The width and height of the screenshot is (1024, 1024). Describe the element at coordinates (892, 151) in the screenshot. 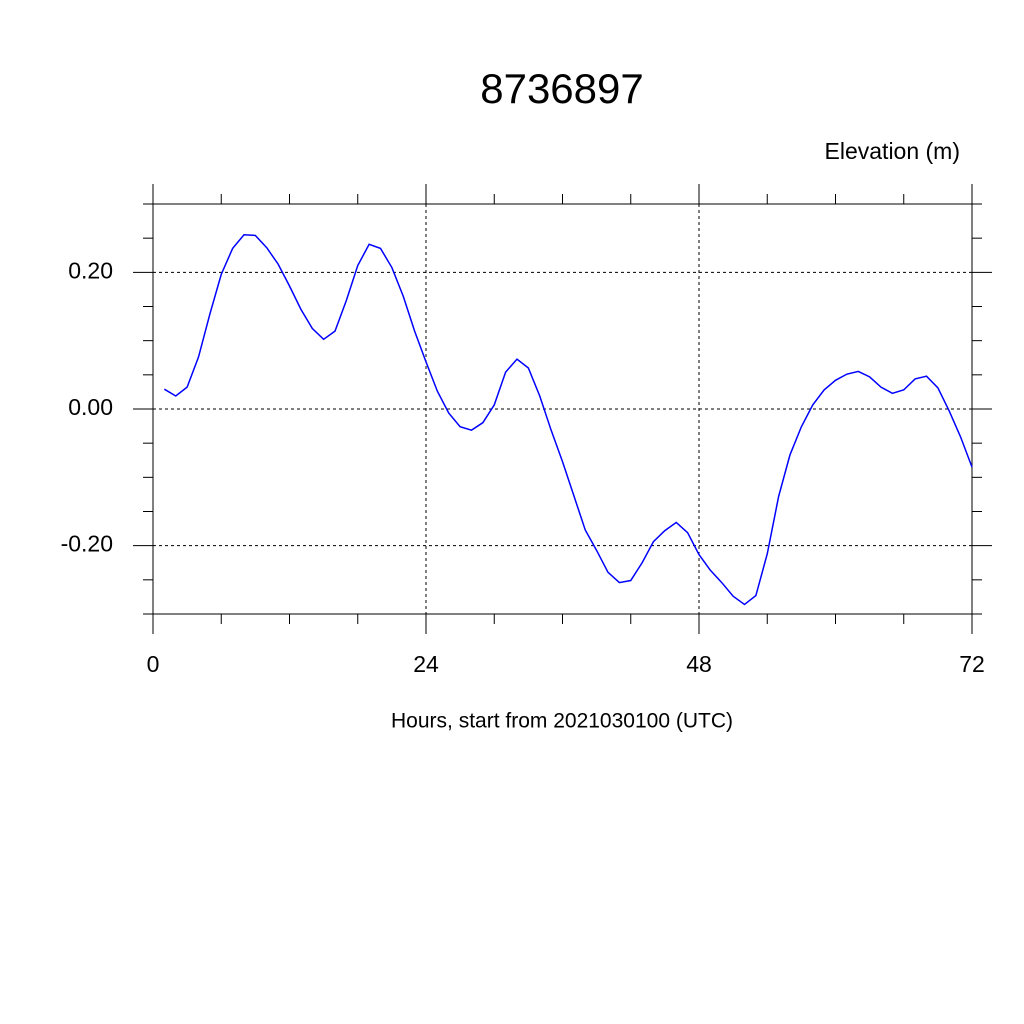

I see `y-axis-label: Elevation (m)` at that location.